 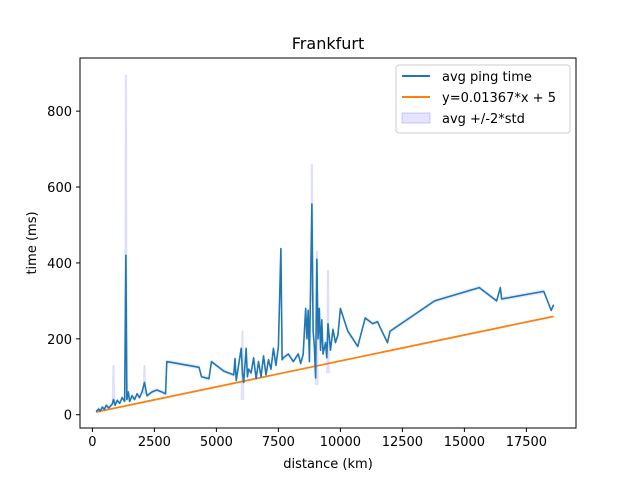 I want to click on std-band-spike, so click(x=113, y=385).